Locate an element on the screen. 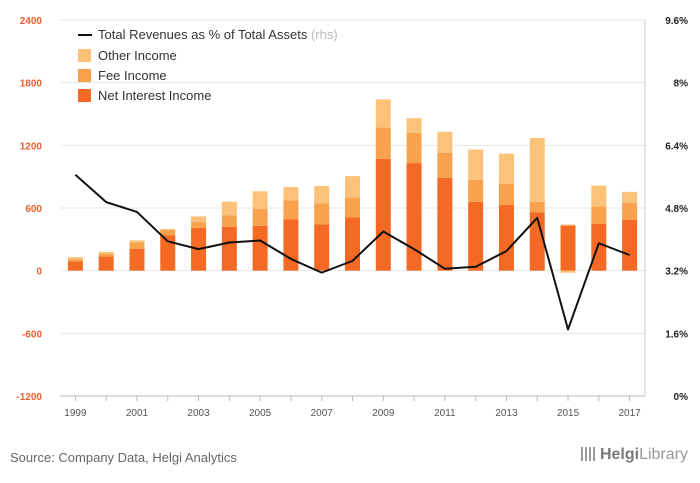  x-tick-label: 2015 is located at coordinates (568, 413).